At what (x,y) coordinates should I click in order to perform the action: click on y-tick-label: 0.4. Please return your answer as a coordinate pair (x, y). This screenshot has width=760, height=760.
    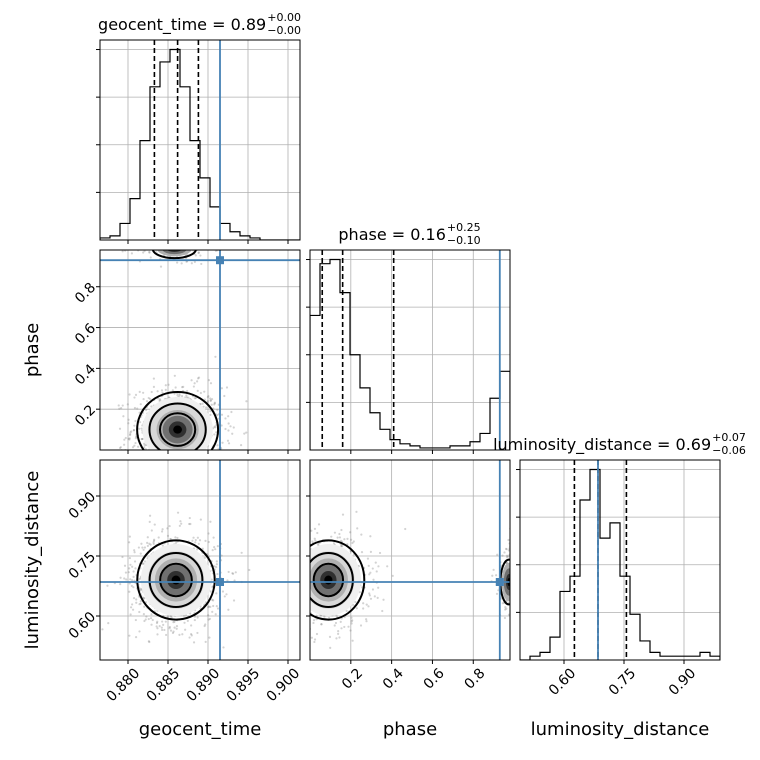
    Looking at the image, I should click on (85, 374).